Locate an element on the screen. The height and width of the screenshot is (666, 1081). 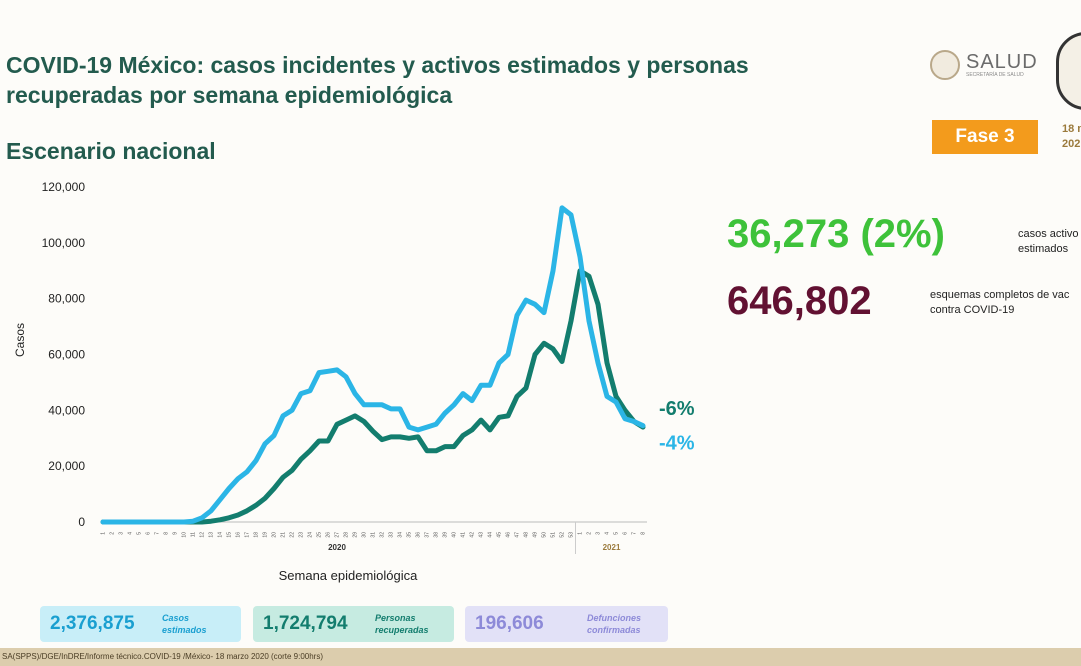
logo-subtext: SECRETARÍA DE SALUD is located at coordinates (995, 75).